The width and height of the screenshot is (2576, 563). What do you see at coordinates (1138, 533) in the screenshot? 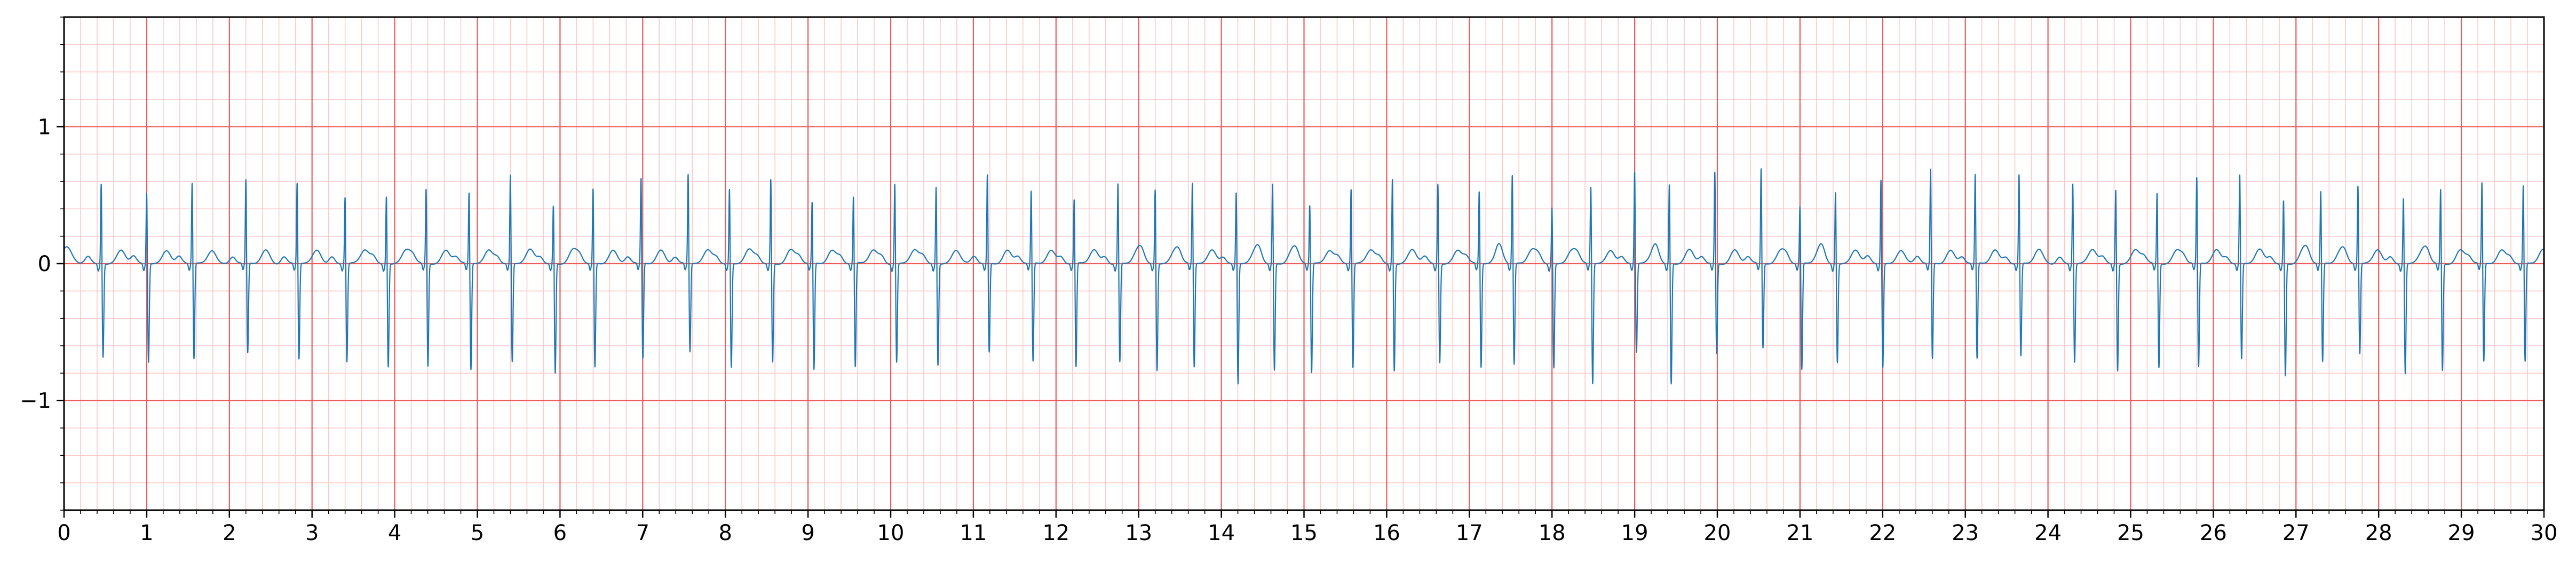
I see `x-tick-label: 13` at bounding box center [1138, 533].